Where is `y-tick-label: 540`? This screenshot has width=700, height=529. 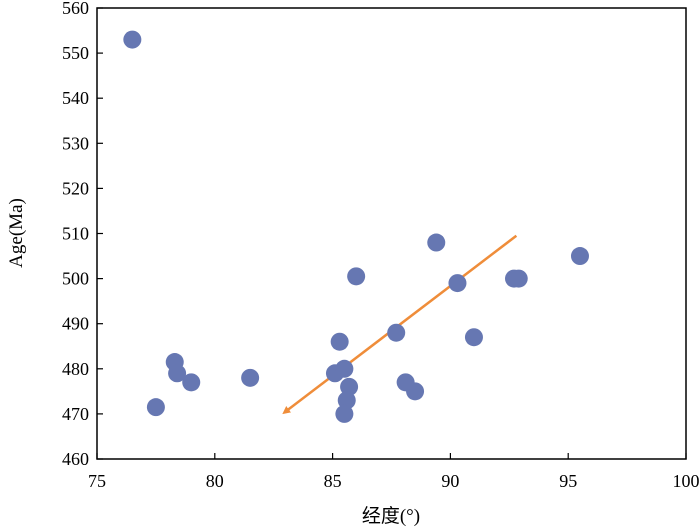 y-tick-label: 540 is located at coordinates (75, 98).